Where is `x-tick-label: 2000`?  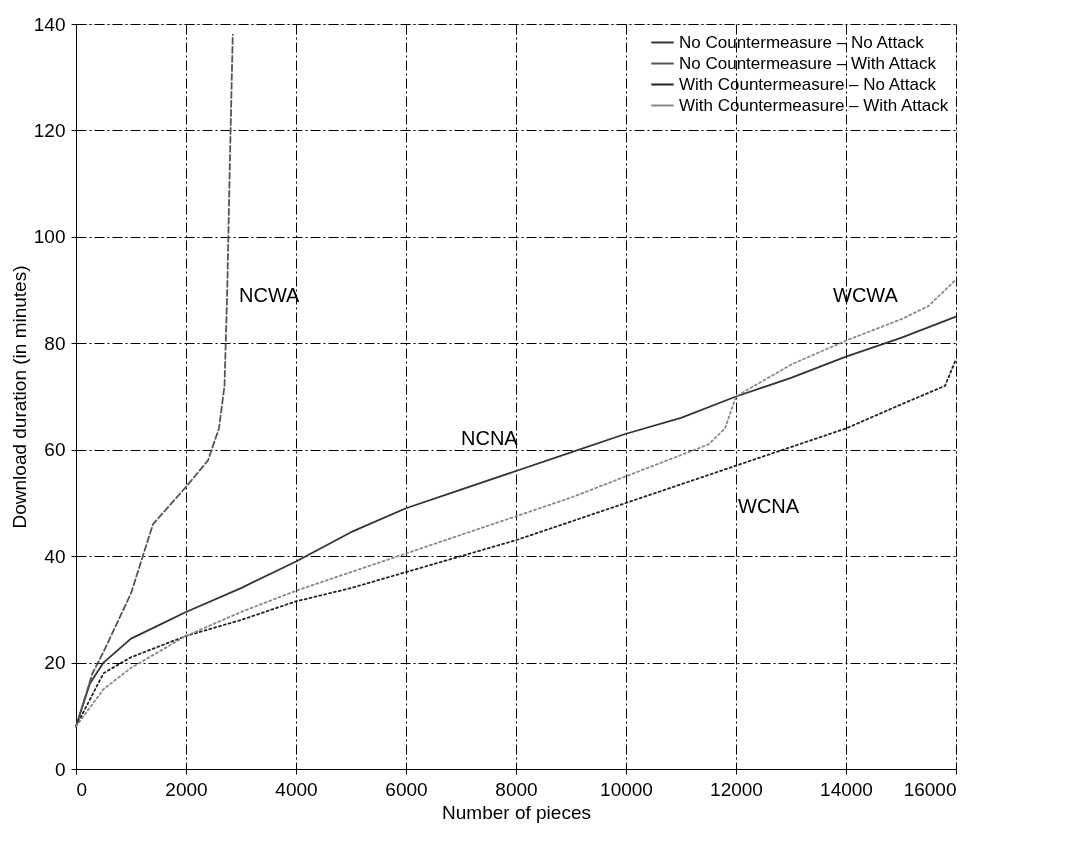
x-tick-label: 2000 is located at coordinates (186, 789).